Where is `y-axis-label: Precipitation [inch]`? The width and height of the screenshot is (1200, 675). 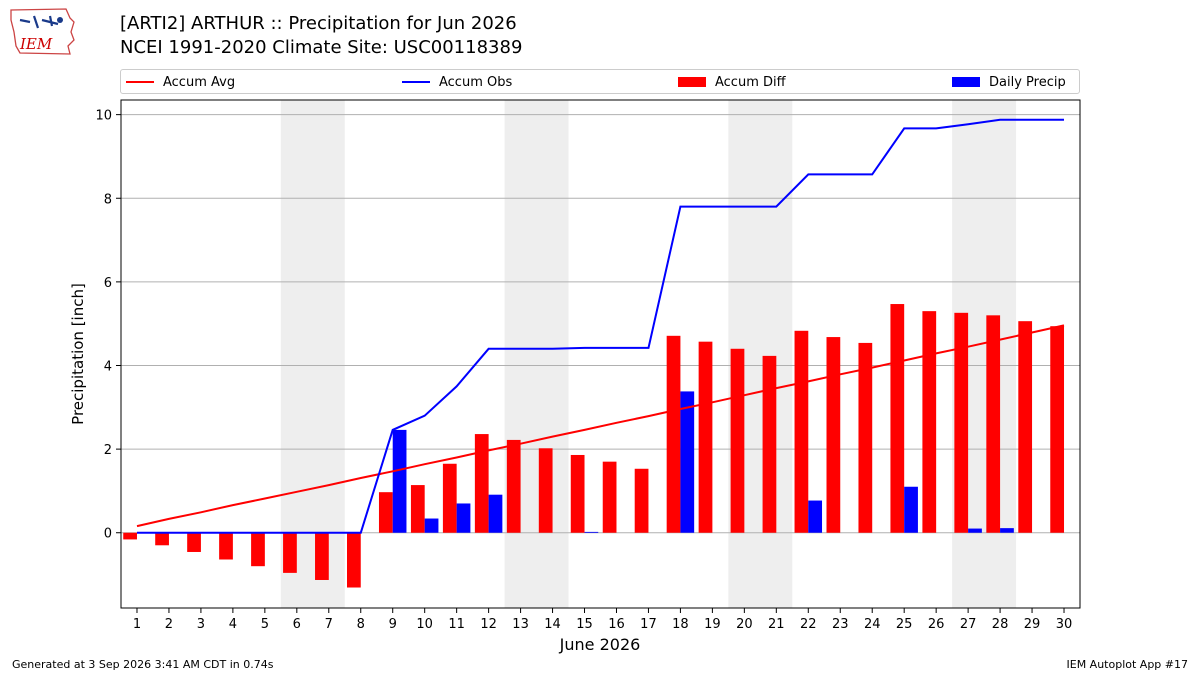 y-axis-label: Precipitation [inch] is located at coordinates (78, 354).